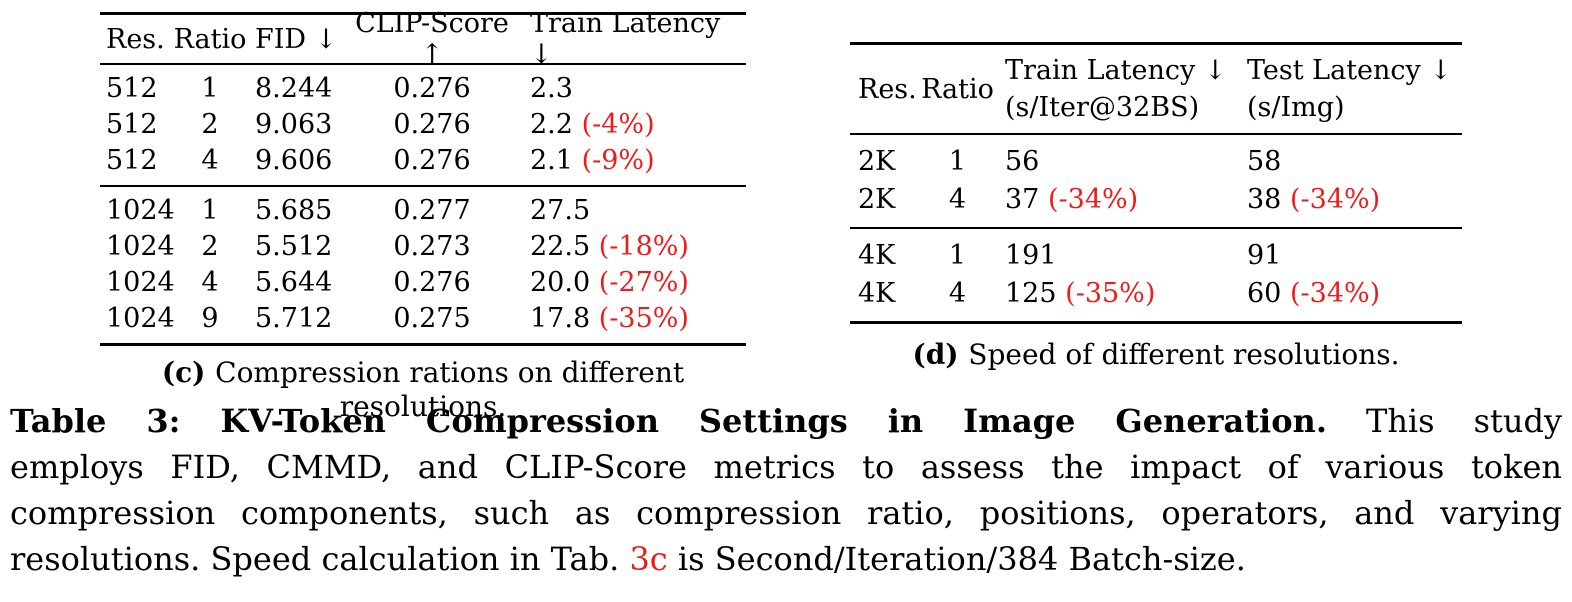 The height and width of the screenshot is (602, 1572). Describe the element at coordinates (1156, 43) in the screenshot. I see `table-d-top-rule` at that location.